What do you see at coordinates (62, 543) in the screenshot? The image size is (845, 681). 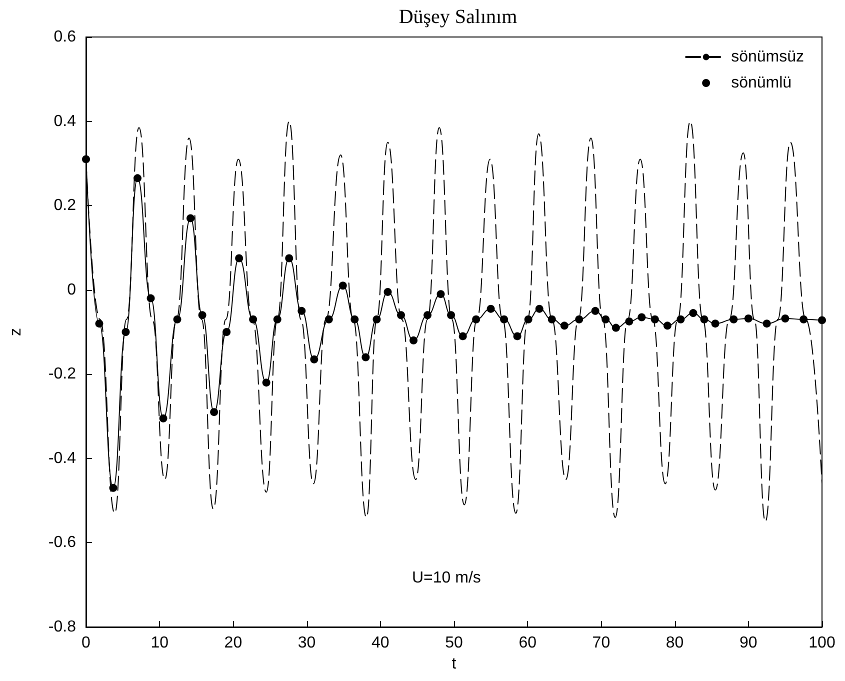 I see `y-tick-label: -0.6` at bounding box center [62, 543].